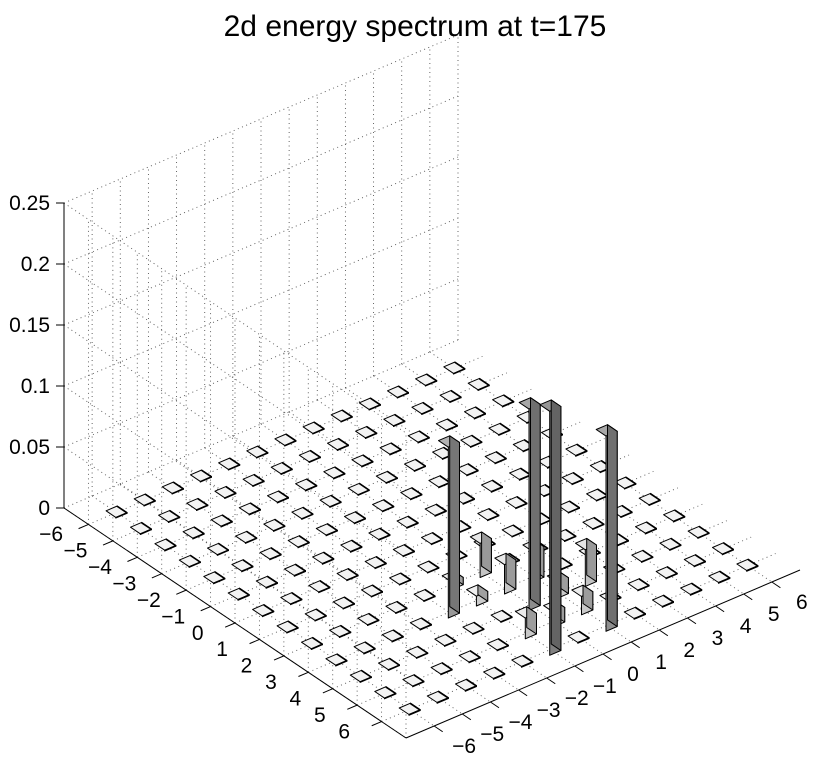 This screenshot has width=830, height=771. What do you see at coordinates (247, 666) in the screenshot?
I see `x-tick-label: 2` at bounding box center [247, 666].